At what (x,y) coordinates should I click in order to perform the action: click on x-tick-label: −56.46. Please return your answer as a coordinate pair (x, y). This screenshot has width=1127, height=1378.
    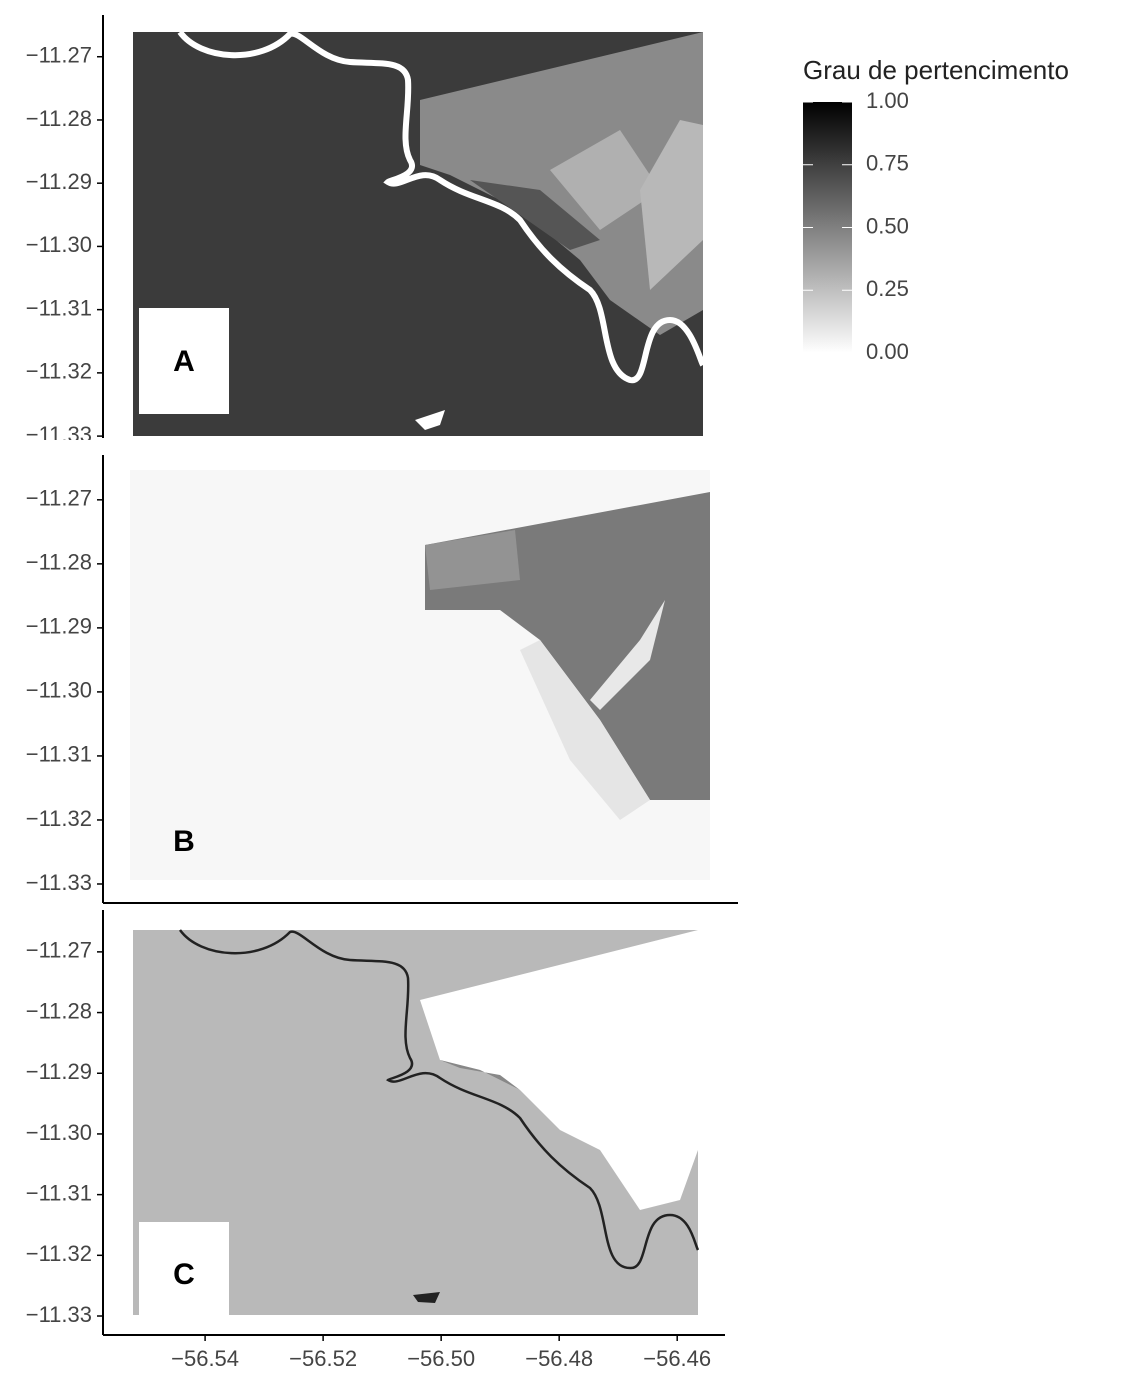
    Looking at the image, I should click on (677, 1358).